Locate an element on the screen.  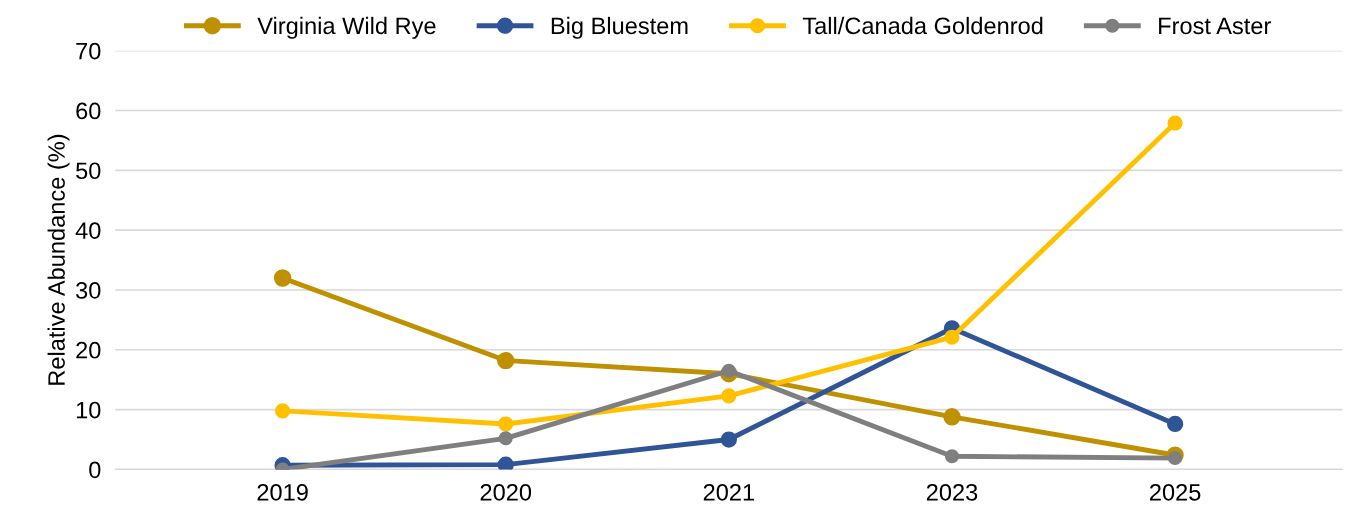
y-tick-label: 50 is located at coordinates (88, 171).